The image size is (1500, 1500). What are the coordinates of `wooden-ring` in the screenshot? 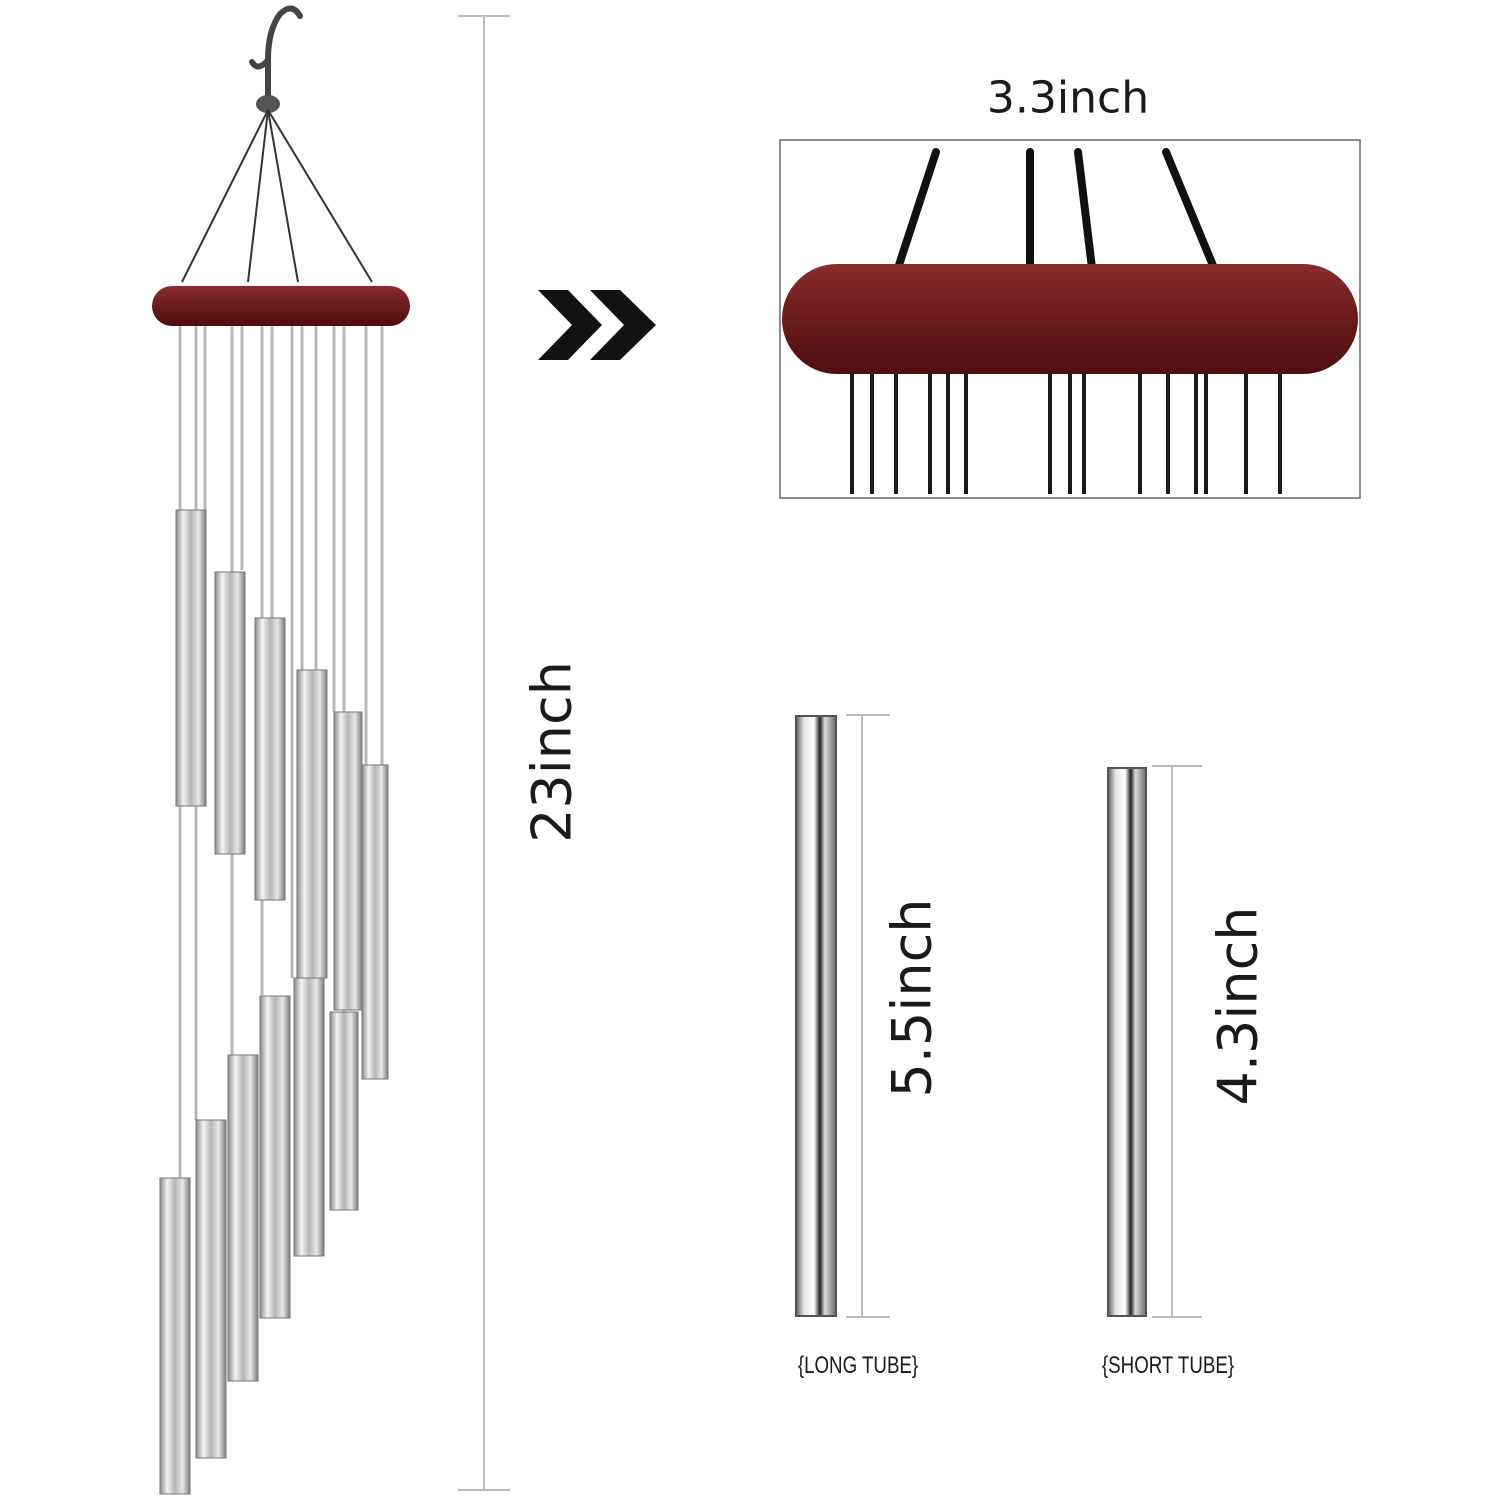 It's located at (281, 306).